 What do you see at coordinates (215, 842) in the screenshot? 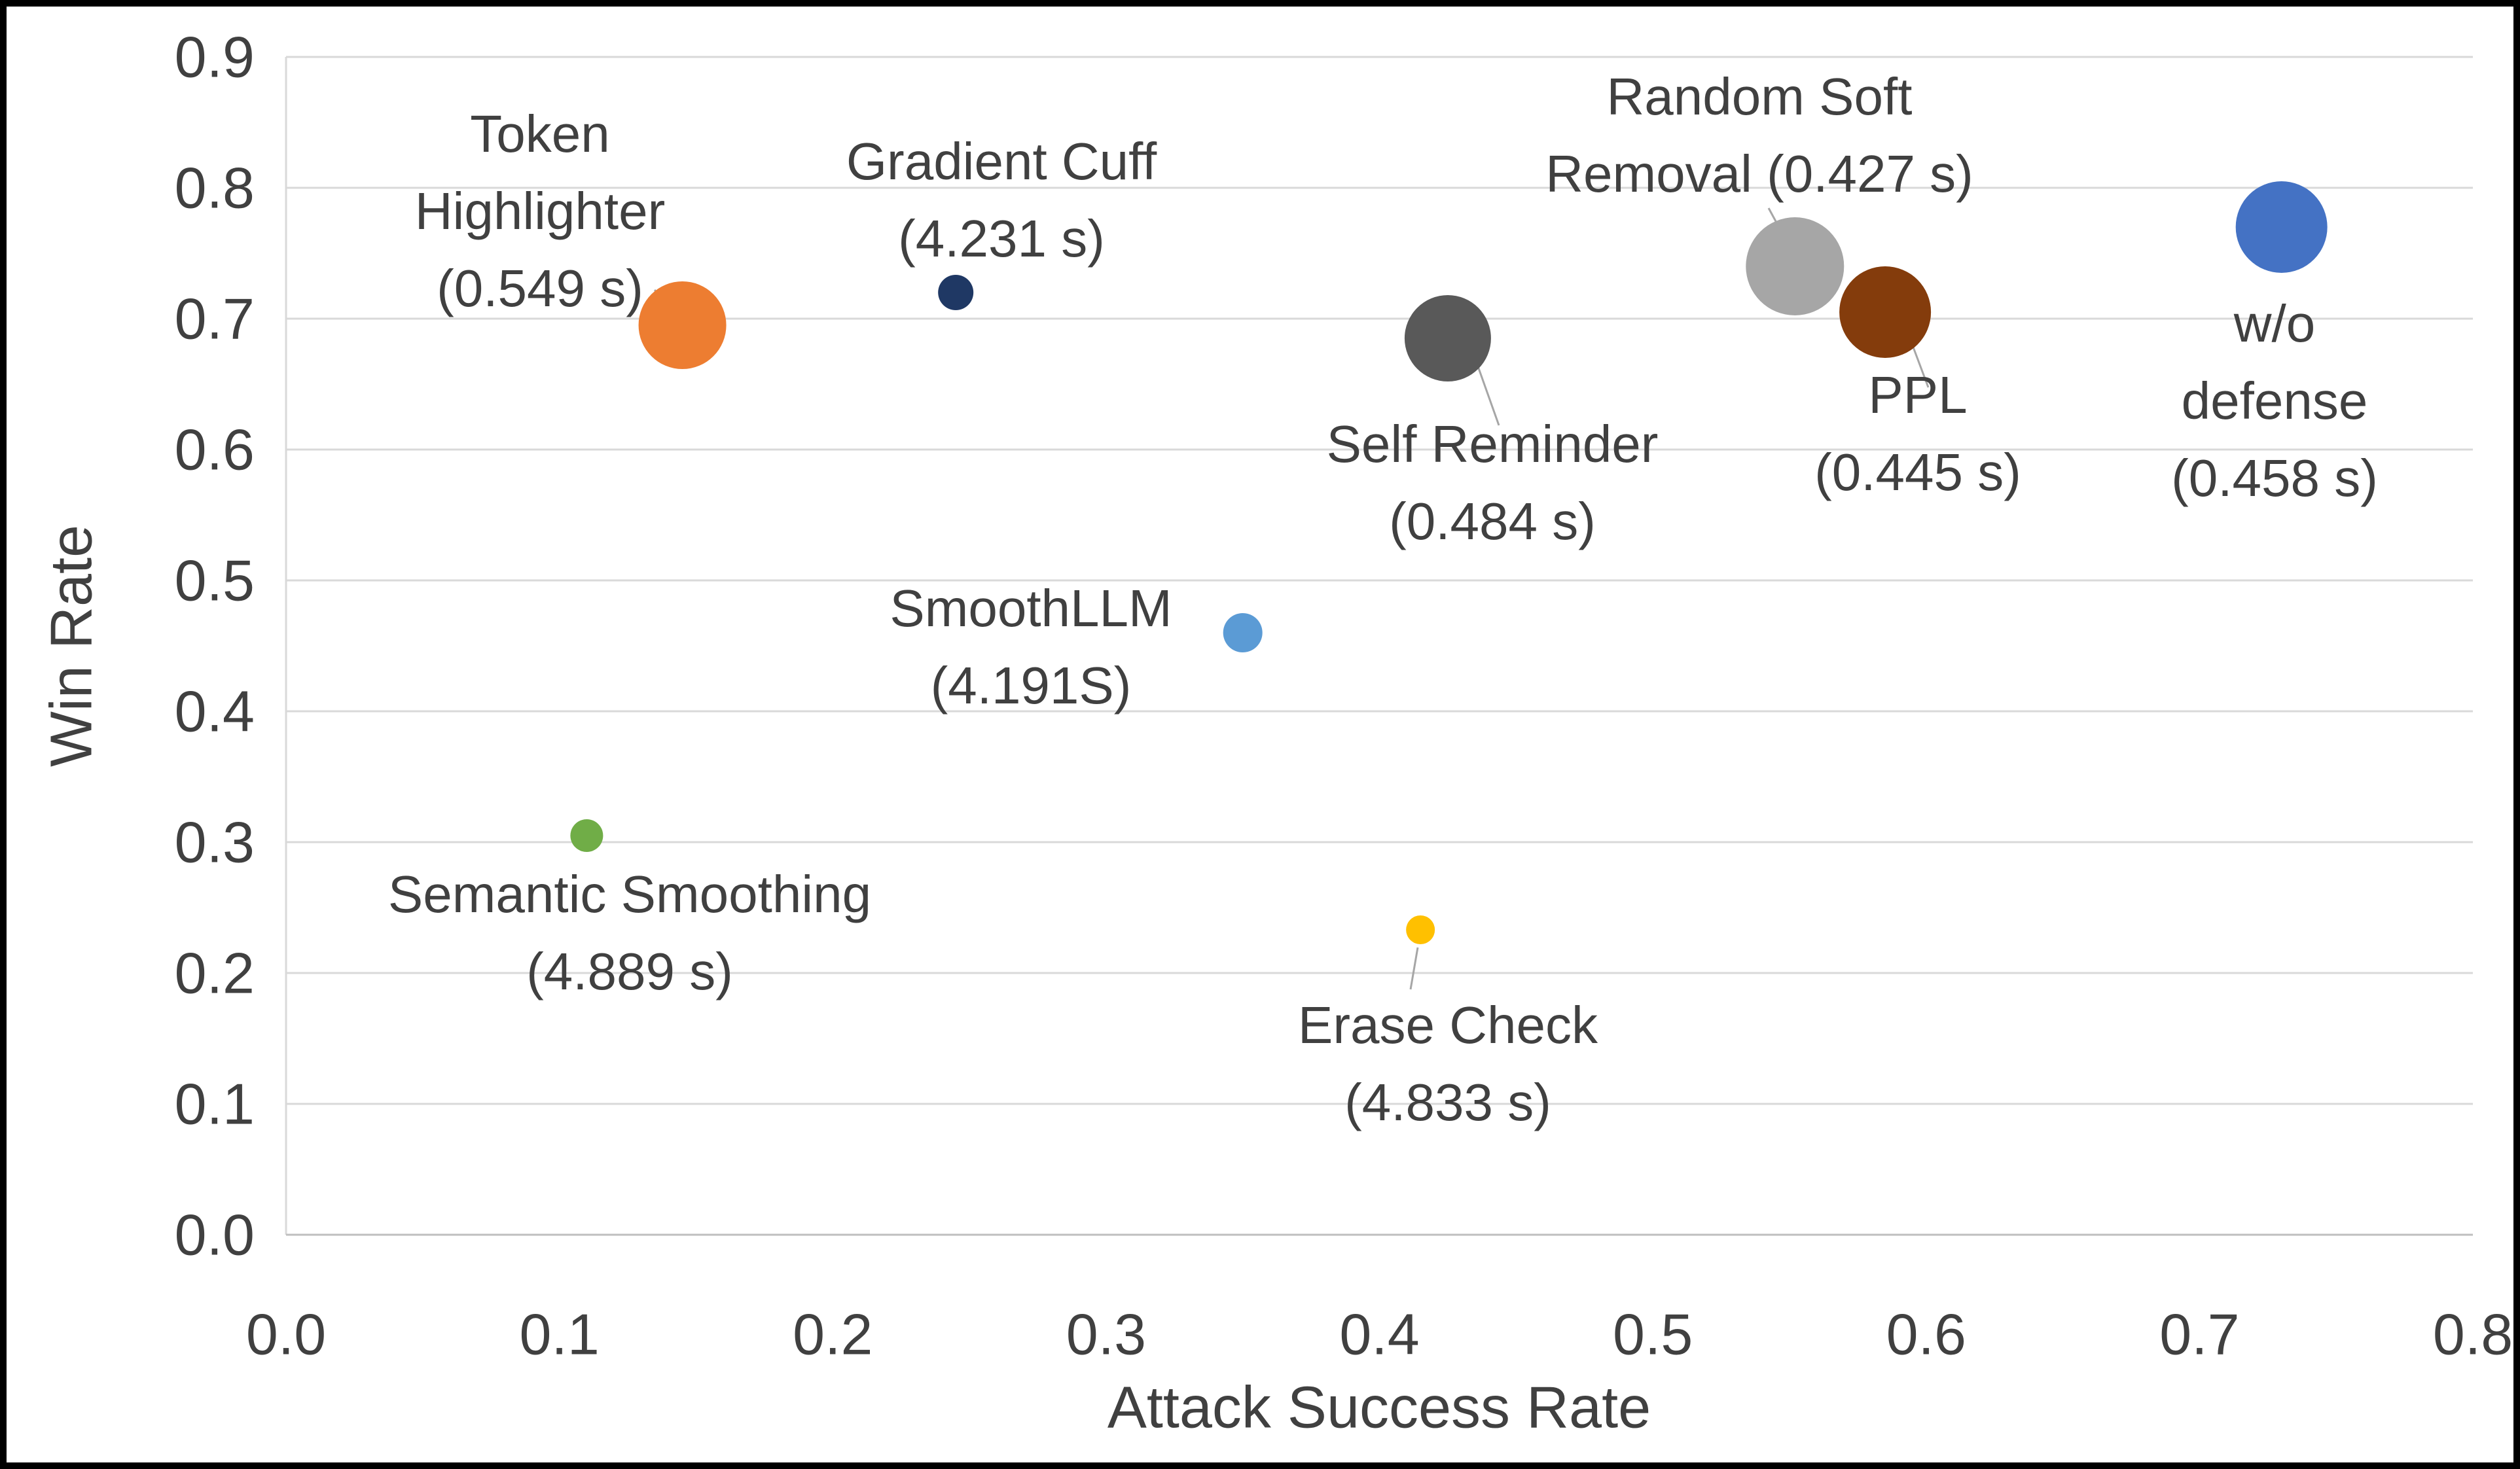
I see `y-tick-label: 0.3` at bounding box center [215, 842].